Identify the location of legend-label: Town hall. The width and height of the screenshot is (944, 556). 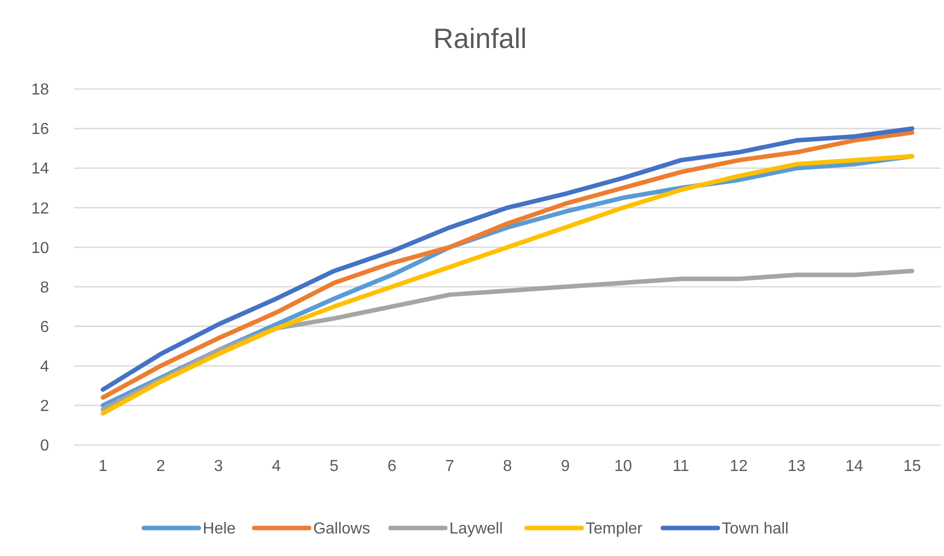
(755, 529).